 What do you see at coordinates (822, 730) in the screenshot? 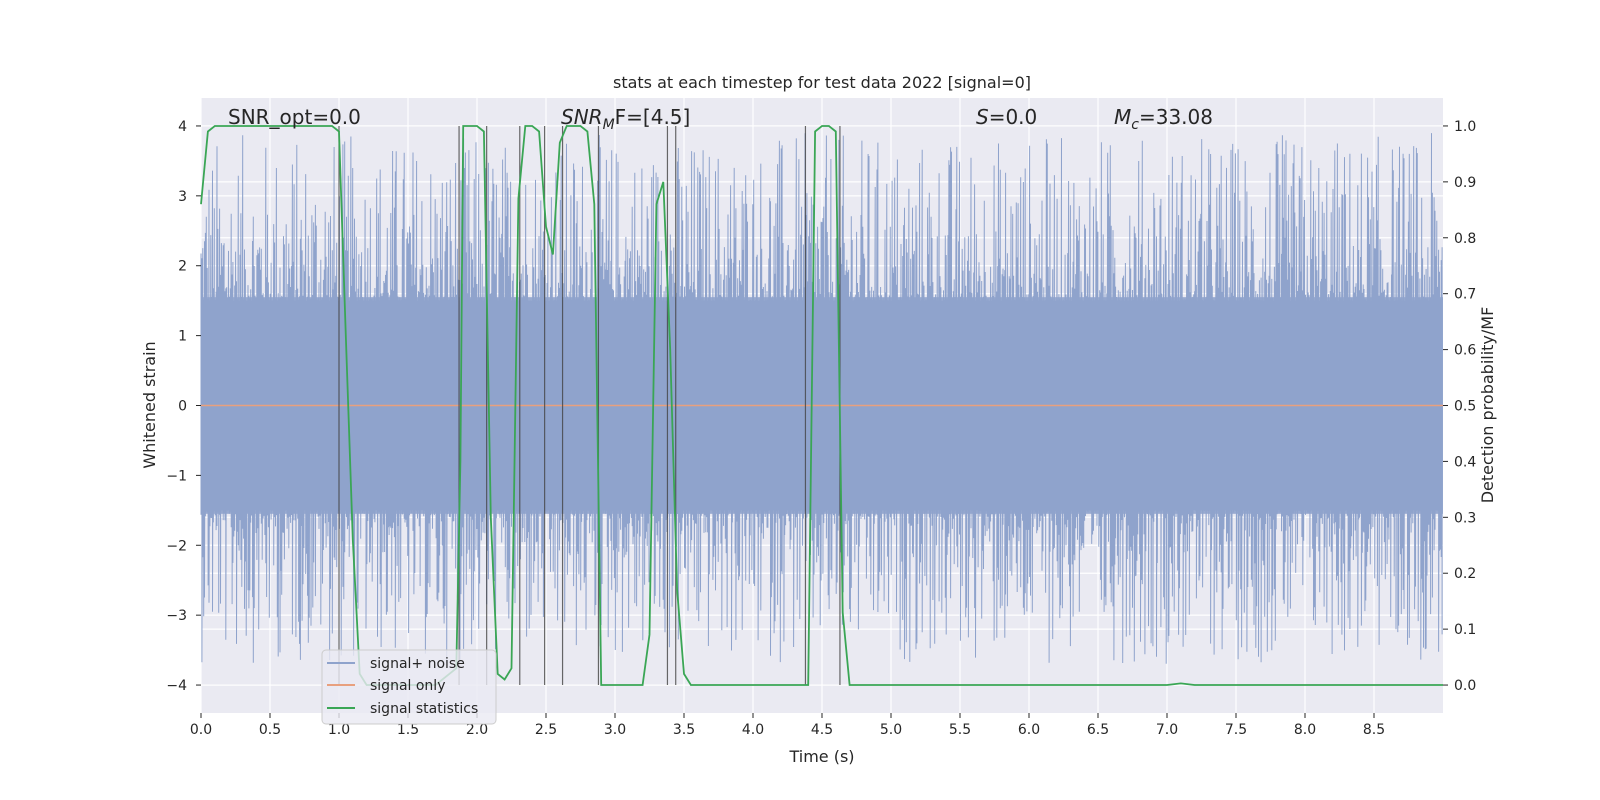
I see `x-tick-label: 4.5` at bounding box center [822, 730].